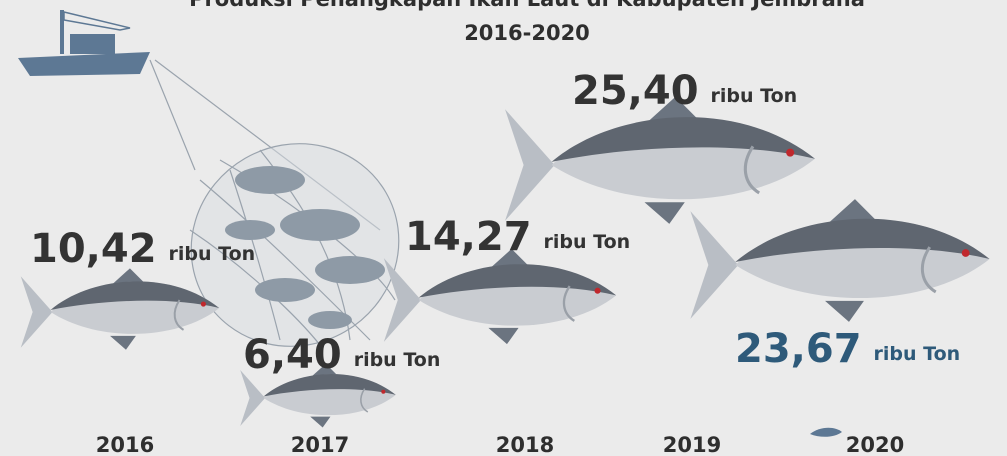 The image size is (1007, 456). I want to click on year-label: 2019, so click(692, 444).